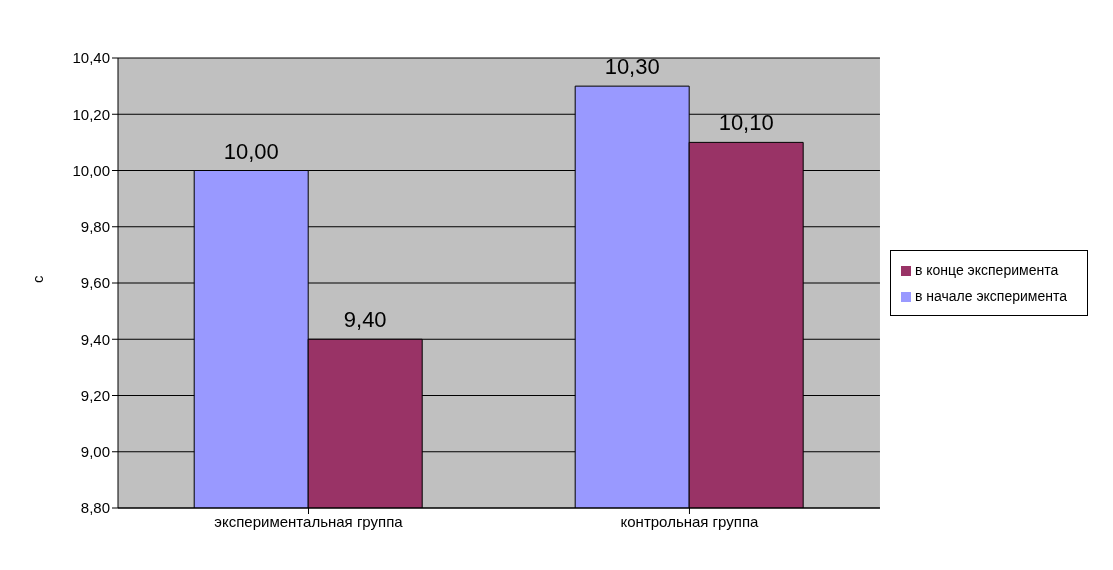 The width and height of the screenshot is (1113, 570). What do you see at coordinates (690, 521) in the screenshot?
I see `x-tick-label: контрольная группа` at bounding box center [690, 521].